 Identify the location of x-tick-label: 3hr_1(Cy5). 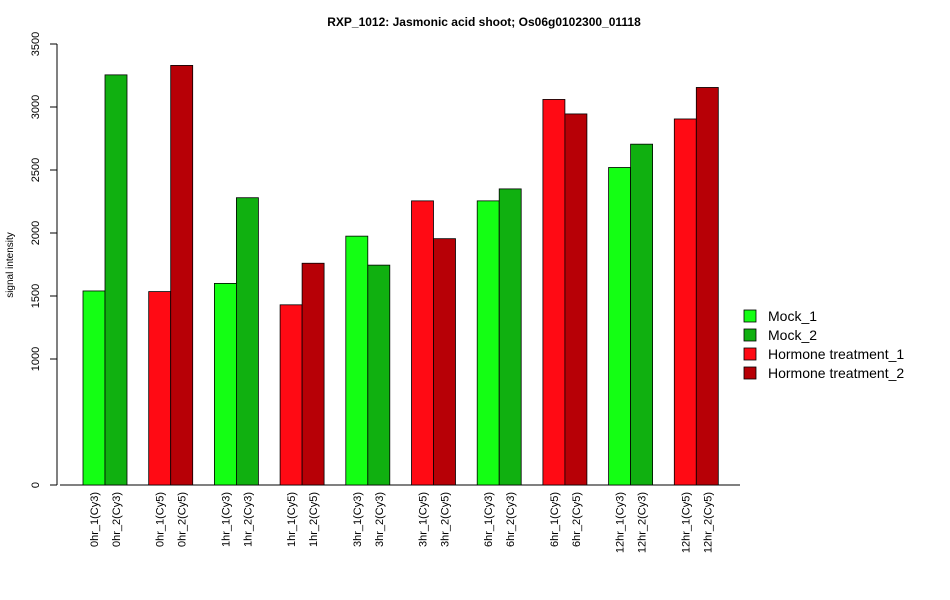
(424, 519).